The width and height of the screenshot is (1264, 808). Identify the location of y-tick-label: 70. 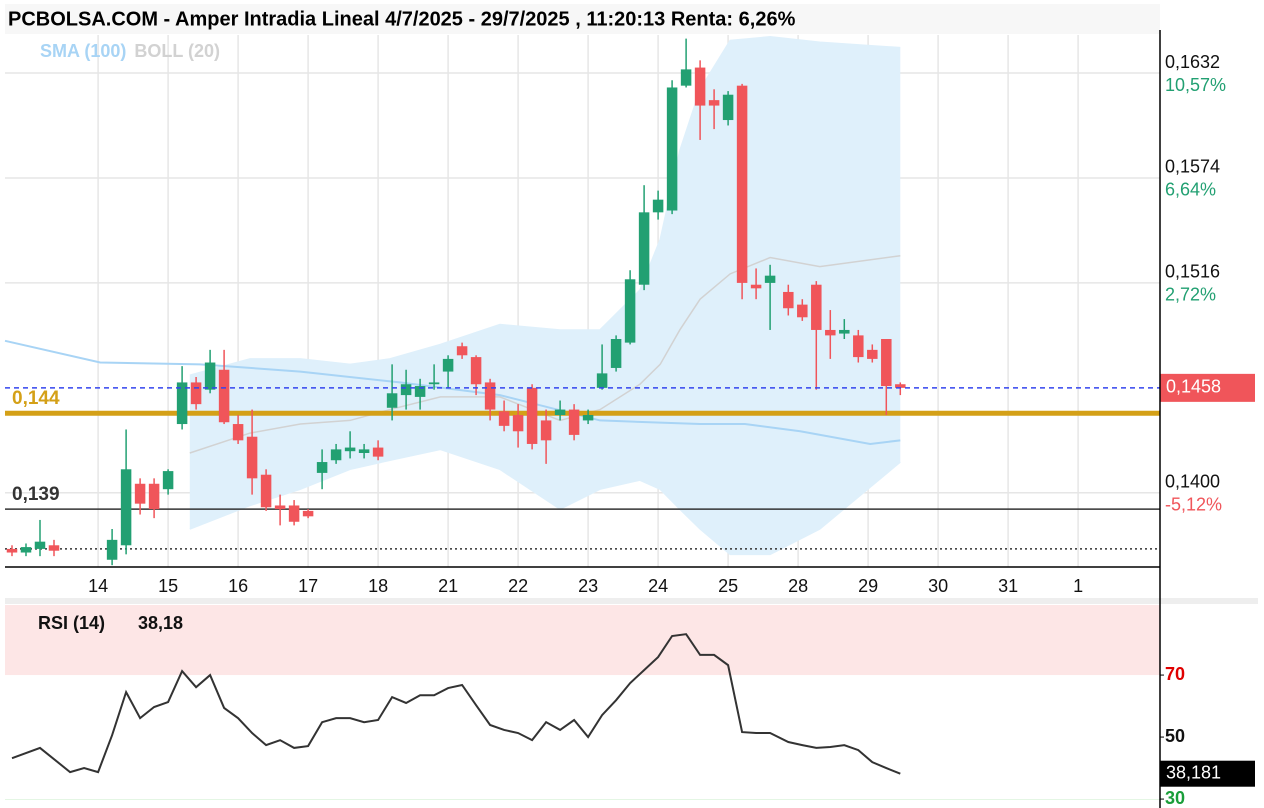
(1175, 674).